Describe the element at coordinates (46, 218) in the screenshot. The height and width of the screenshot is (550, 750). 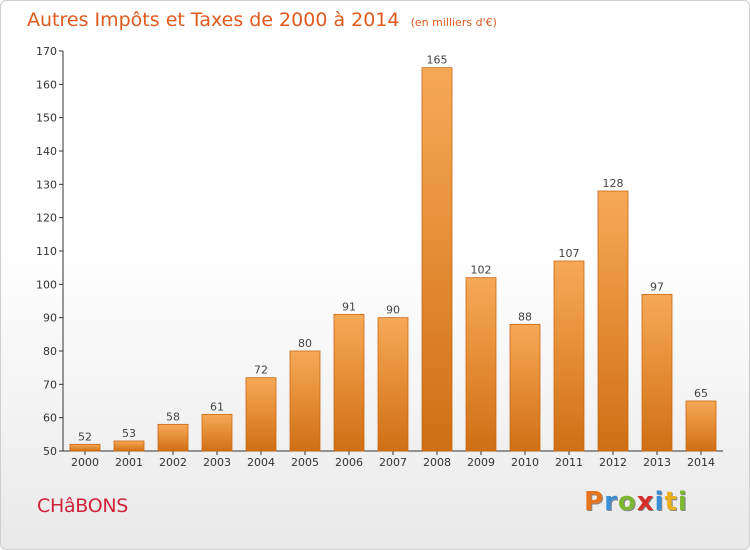
I see `y-tick-label: 120` at that location.